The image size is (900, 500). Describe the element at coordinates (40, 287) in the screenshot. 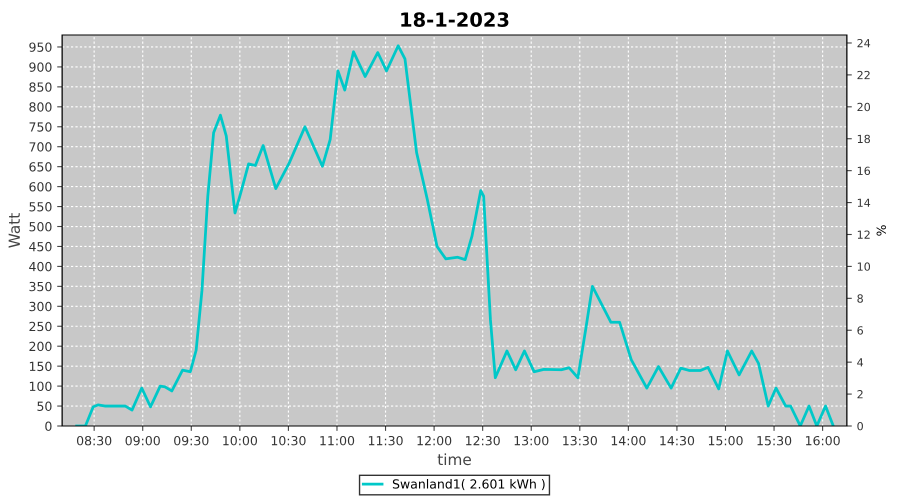

I see `y-tick-label: 350` at that location.